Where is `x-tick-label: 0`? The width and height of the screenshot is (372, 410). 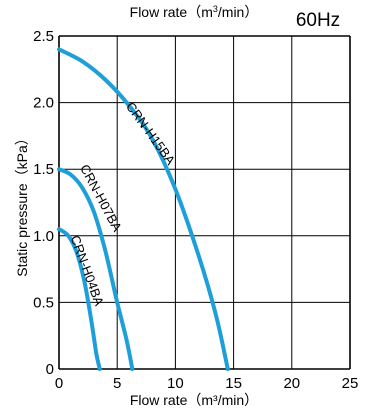 x-tick-label: 0 is located at coordinates (59, 383).